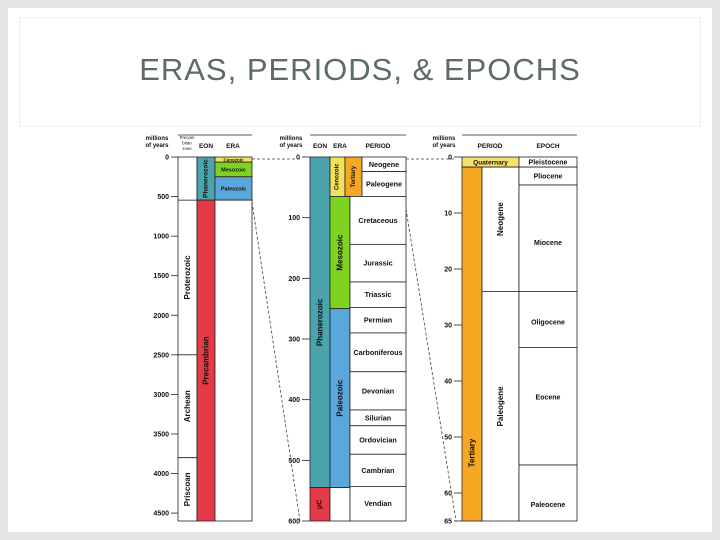 The width and height of the screenshot is (720, 540). Describe the element at coordinates (167, 158) in the screenshot. I see `eon-tick-0: 0` at that location.